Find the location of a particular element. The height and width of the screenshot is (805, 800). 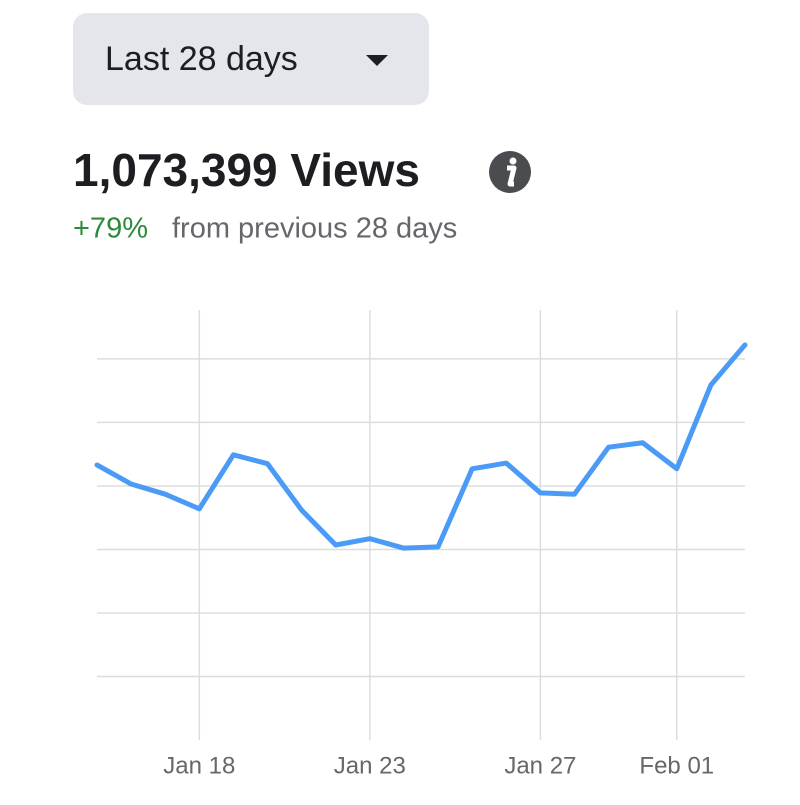

info-circle is located at coordinates (510, 172).